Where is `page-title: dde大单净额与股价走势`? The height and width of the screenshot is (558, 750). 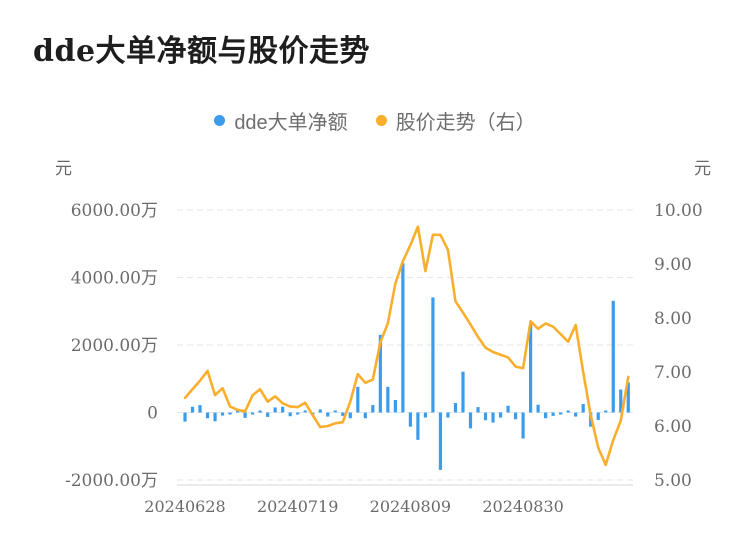
page-title: dde大单净额与股价走势 is located at coordinates (202, 51).